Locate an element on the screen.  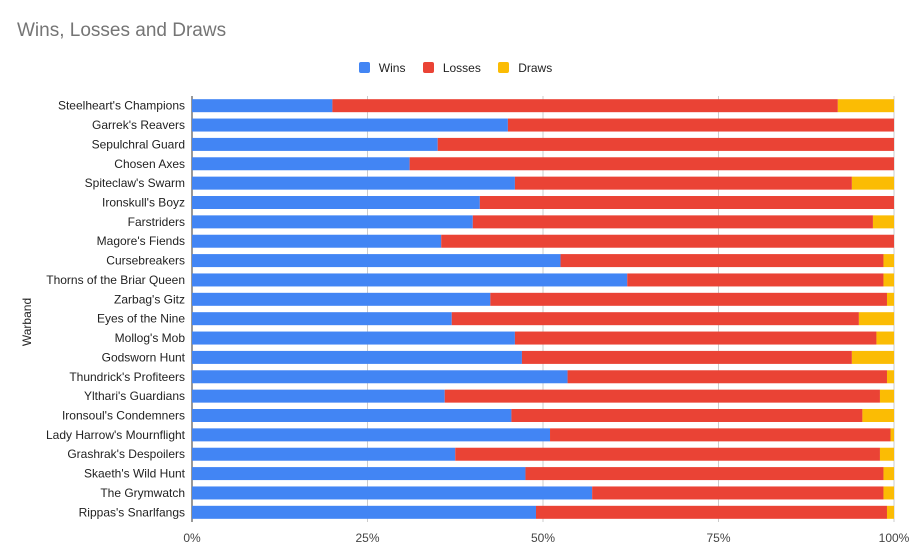
y-tick-label: Lady Harrow's Mournflight is located at coordinates (116, 435).